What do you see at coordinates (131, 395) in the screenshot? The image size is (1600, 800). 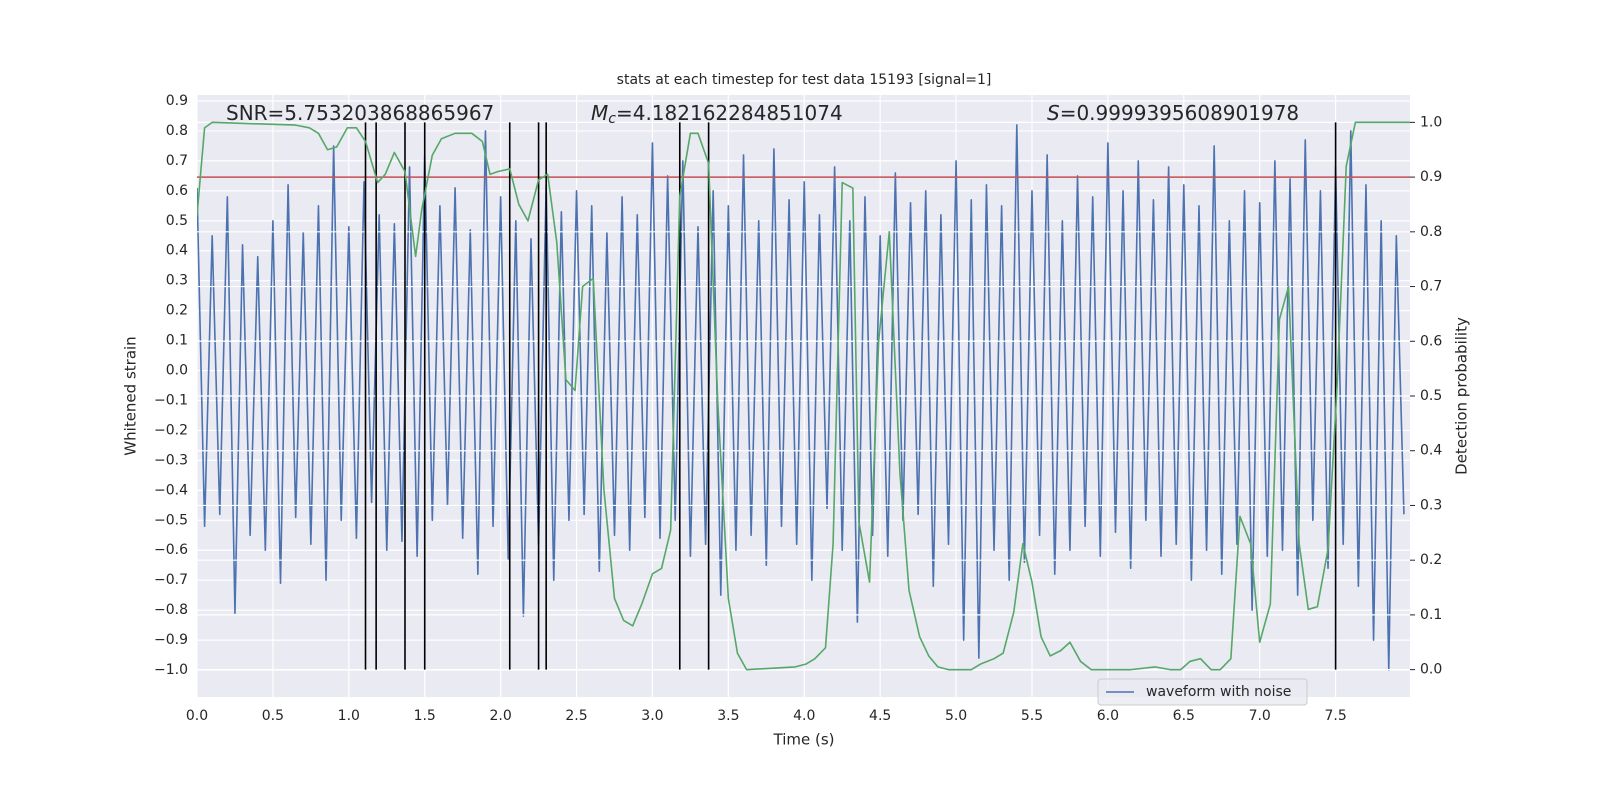 I see `y-axis-label: Whitened strain` at bounding box center [131, 395].